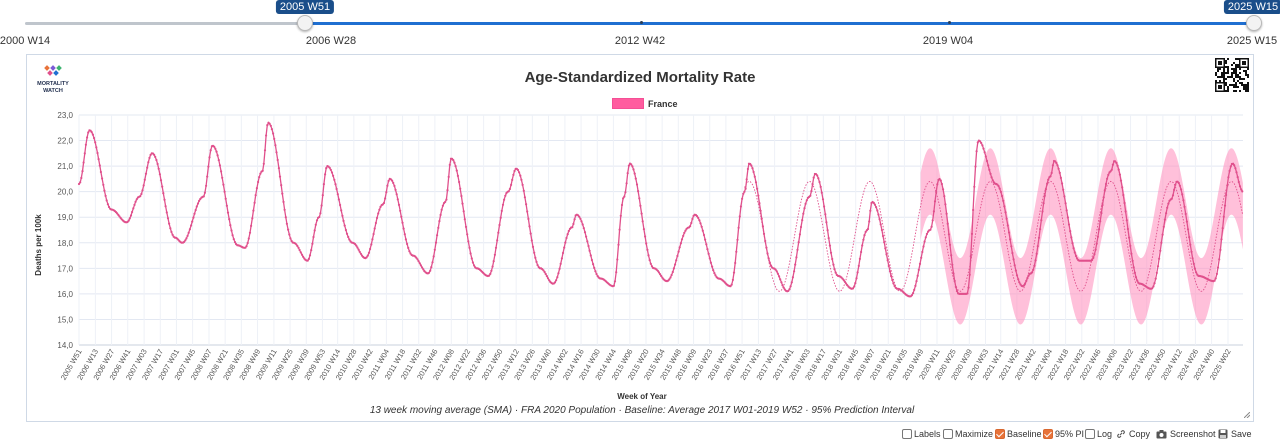 The width and height of the screenshot is (1280, 445). I want to click on labels-toggle: Labels, so click(921, 434).